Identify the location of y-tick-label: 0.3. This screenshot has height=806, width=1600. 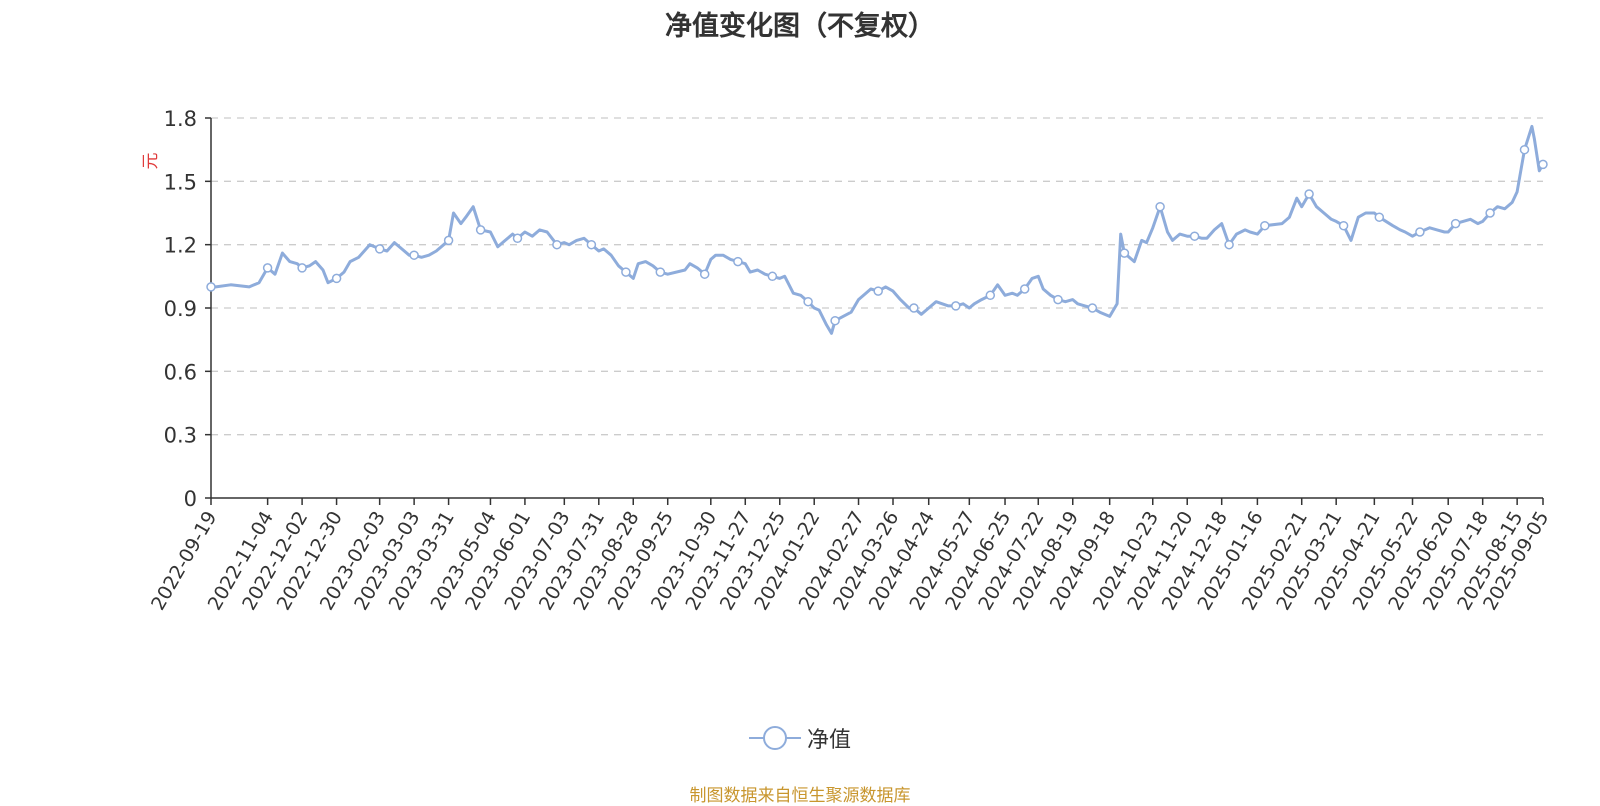
(180, 436).